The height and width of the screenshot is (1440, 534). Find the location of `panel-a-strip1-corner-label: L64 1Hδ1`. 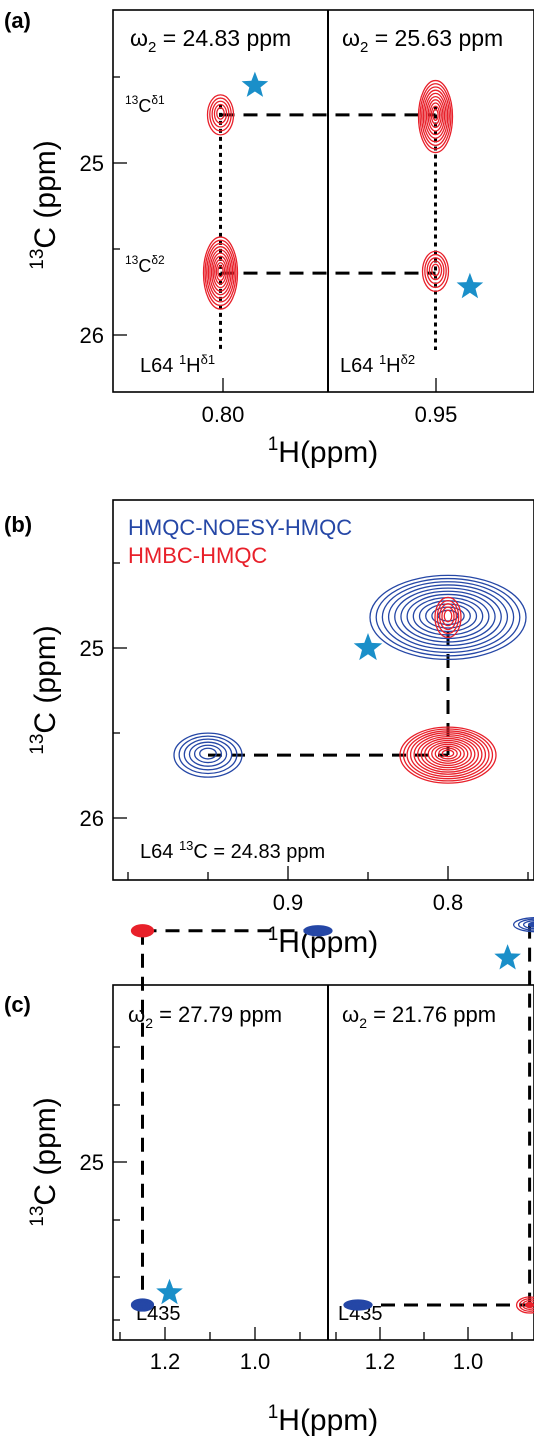

panel-a-strip1-corner-label: L64 1Hδ1 is located at coordinates (177, 364).